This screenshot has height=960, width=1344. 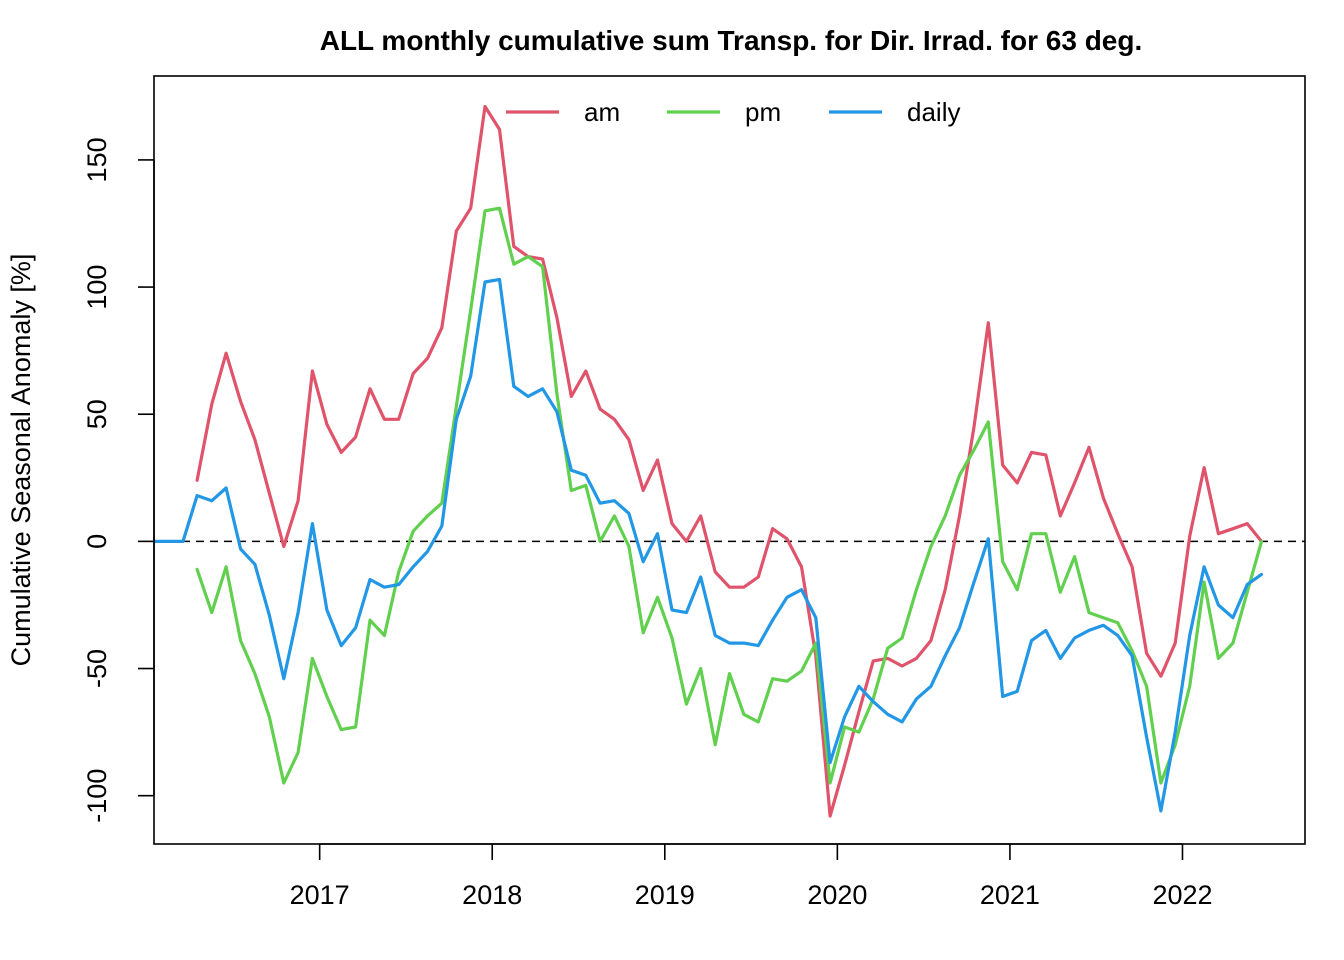 I want to click on x-tick-label: 2022, so click(x=1182, y=895).